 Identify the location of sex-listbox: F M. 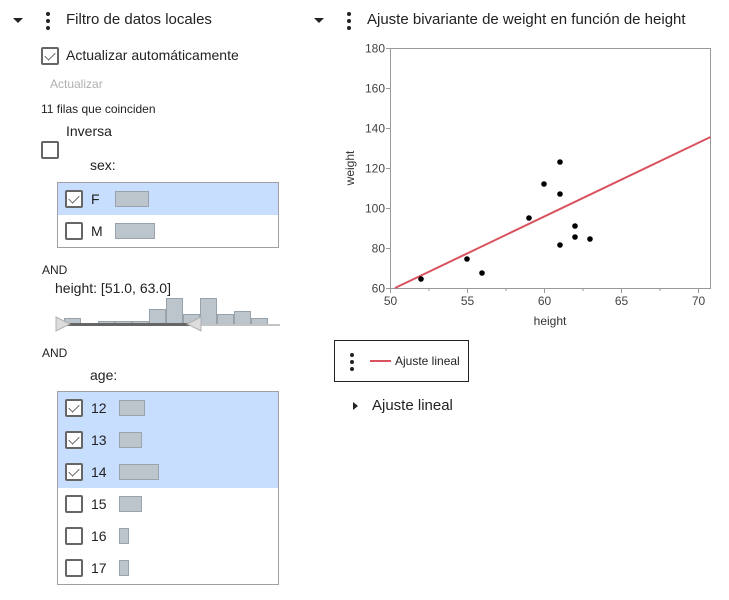
(168, 215).